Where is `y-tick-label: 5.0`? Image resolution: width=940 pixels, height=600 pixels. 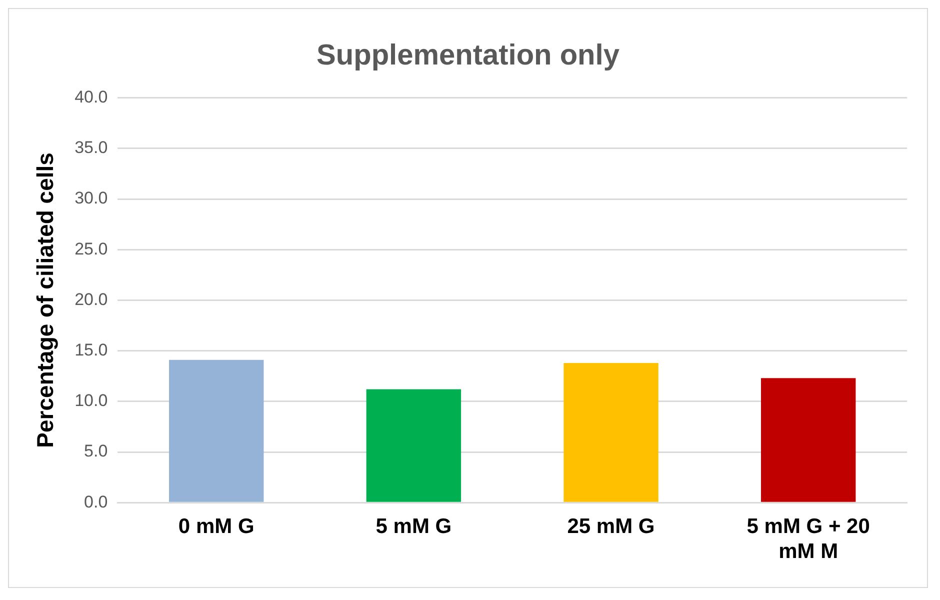 y-tick-label: 5.0 is located at coordinates (96, 451).